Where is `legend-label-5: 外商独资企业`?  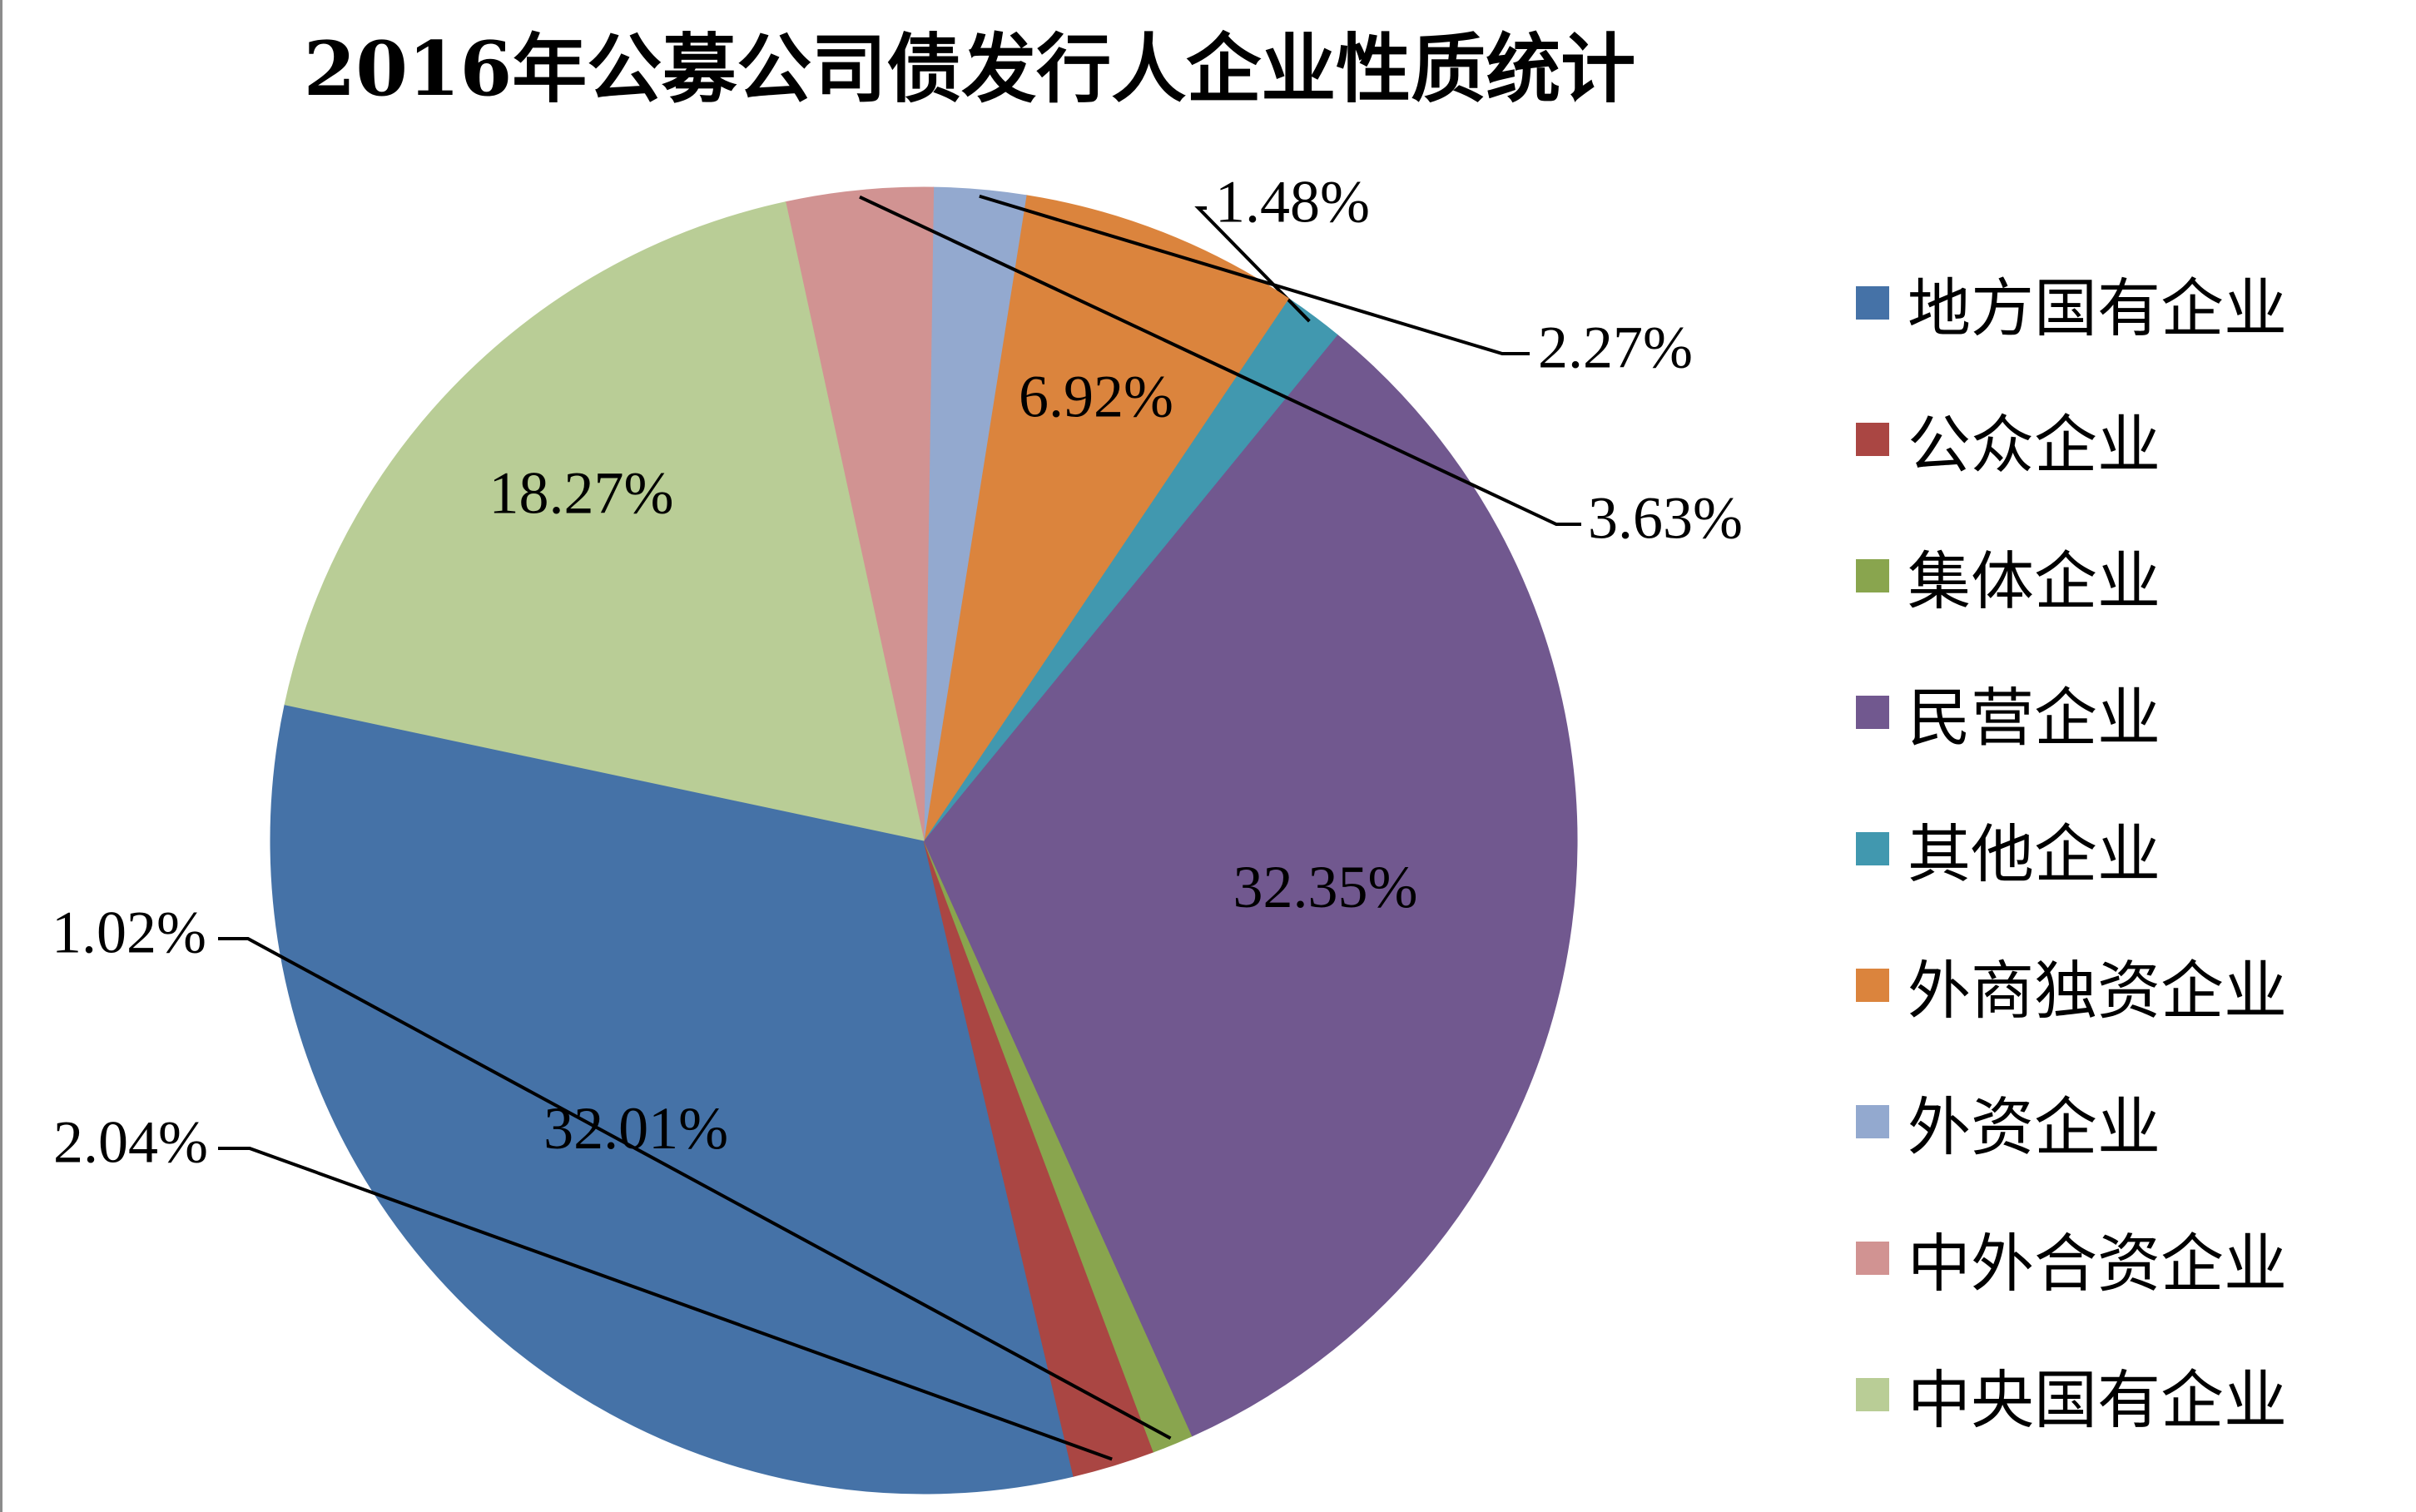 legend-label-5: 外商独资企业 is located at coordinates (2097, 991).